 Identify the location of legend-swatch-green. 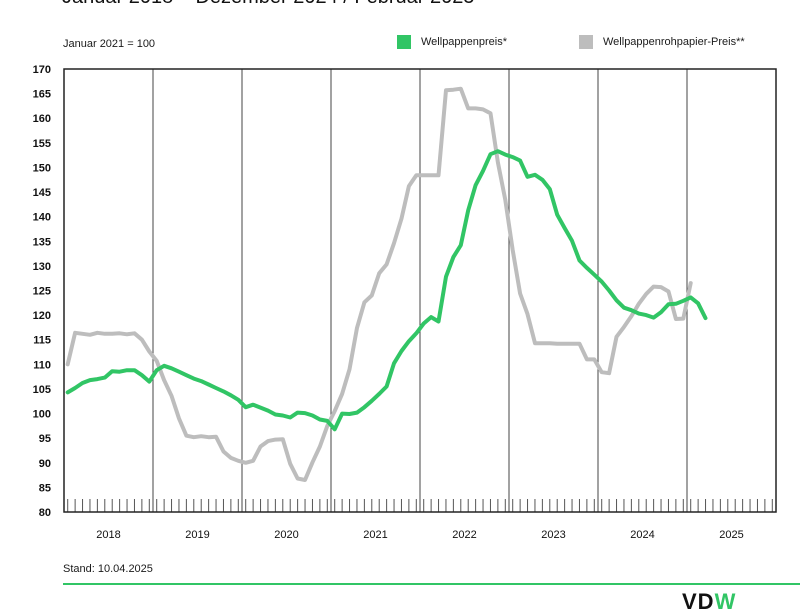
(404, 42).